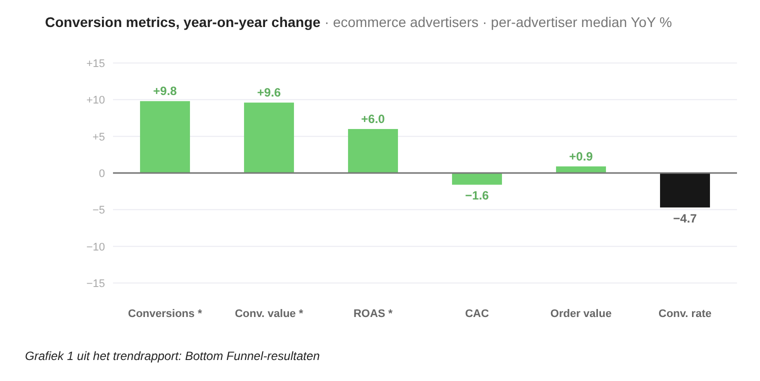  I want to click on y-tick-label: +10, so click(95, 100).